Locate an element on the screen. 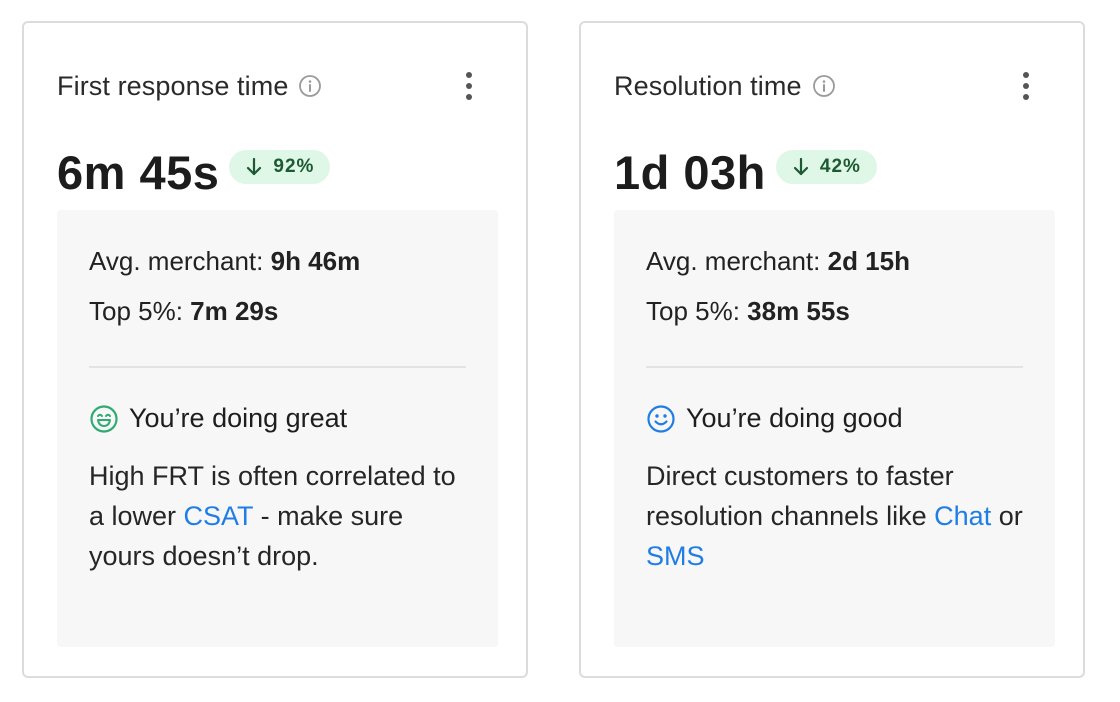  avg-merchant-line: Avg. merchant: 9h 46m is located at coordinates (224, 261).